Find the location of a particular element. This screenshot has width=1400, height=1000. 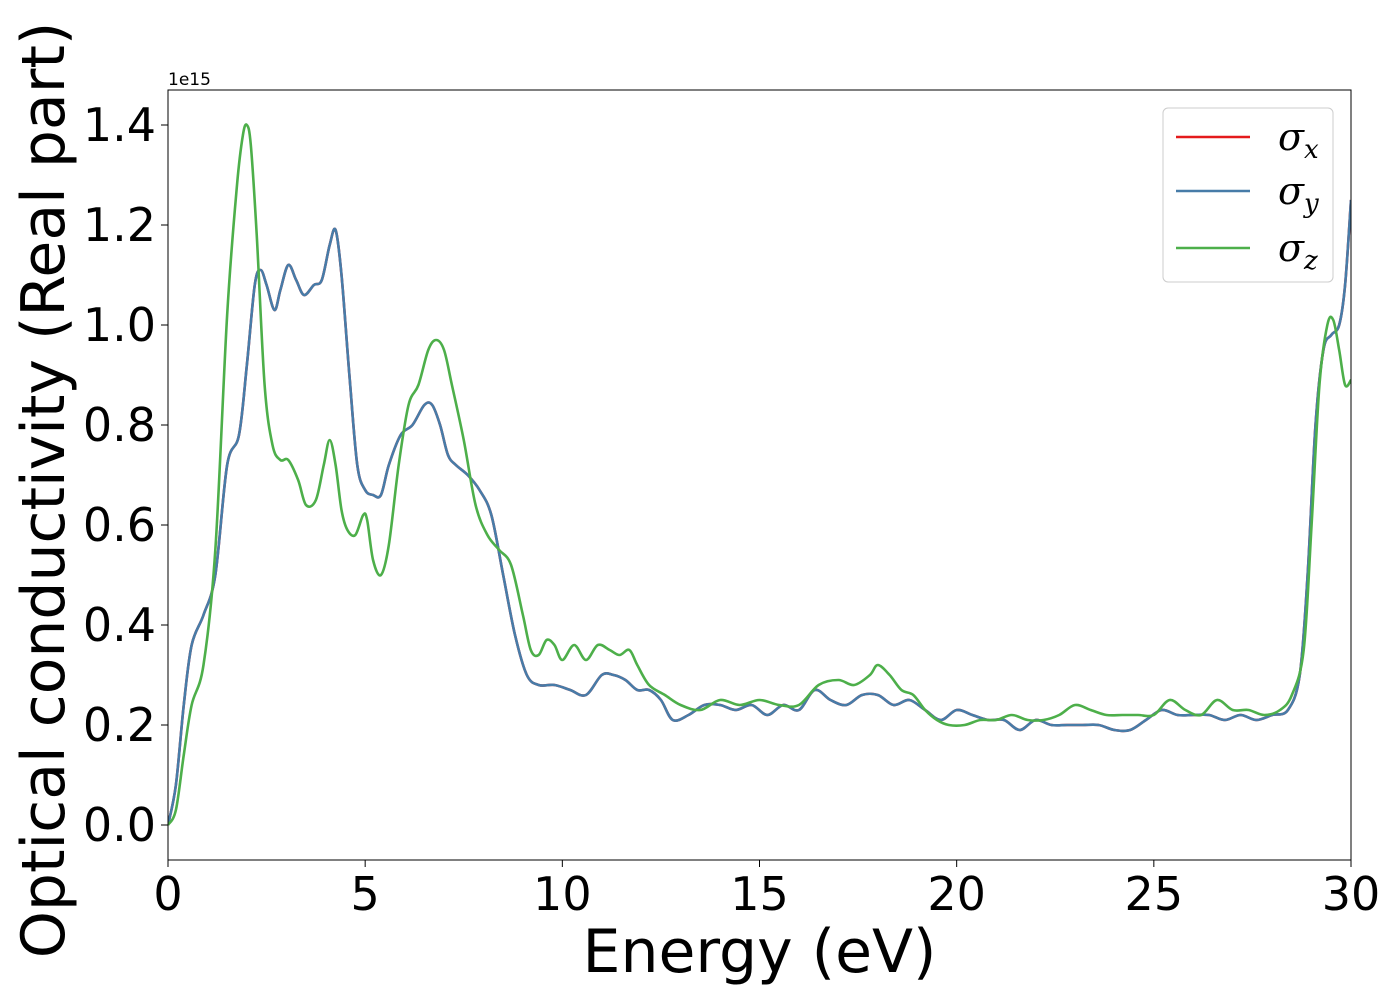

legend-label-x: σx is located at coordinates (1298, 140).